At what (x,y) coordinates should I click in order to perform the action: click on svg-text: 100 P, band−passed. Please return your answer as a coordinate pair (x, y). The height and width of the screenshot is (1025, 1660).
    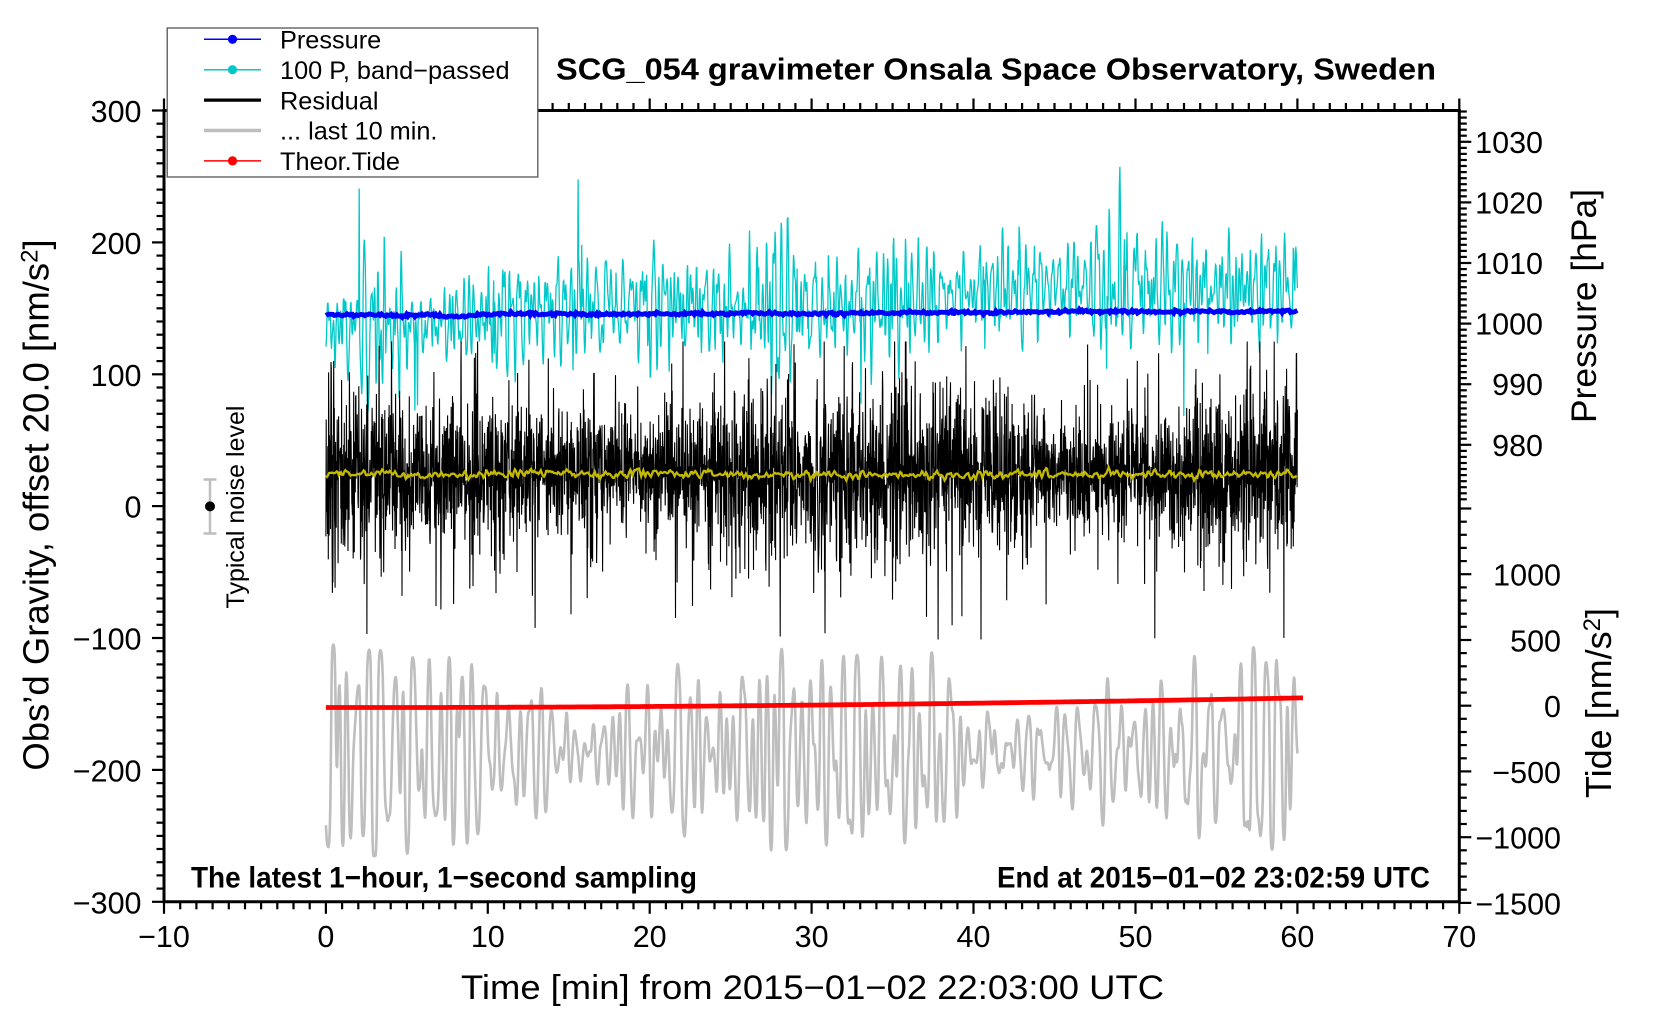
    Looking at the image, I should click on (395, 71).